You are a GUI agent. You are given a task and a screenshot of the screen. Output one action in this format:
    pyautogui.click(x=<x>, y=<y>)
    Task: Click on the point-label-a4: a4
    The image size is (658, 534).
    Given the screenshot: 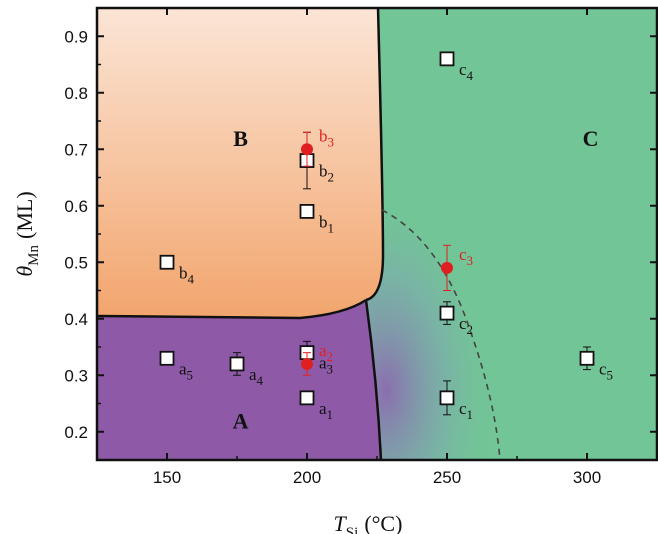 What is the action you would take?
    pyautogui.click(x=256, y=376)
    